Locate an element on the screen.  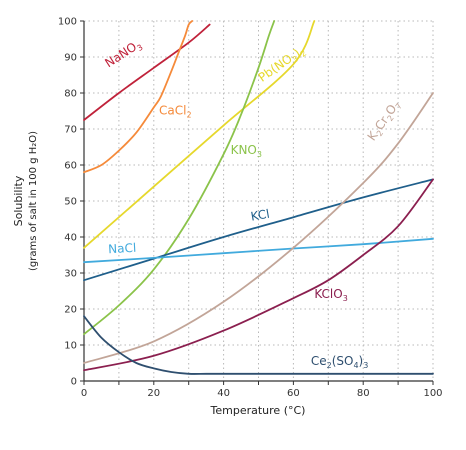
x-tick-label: 40 is located at coordinates (223, 393).